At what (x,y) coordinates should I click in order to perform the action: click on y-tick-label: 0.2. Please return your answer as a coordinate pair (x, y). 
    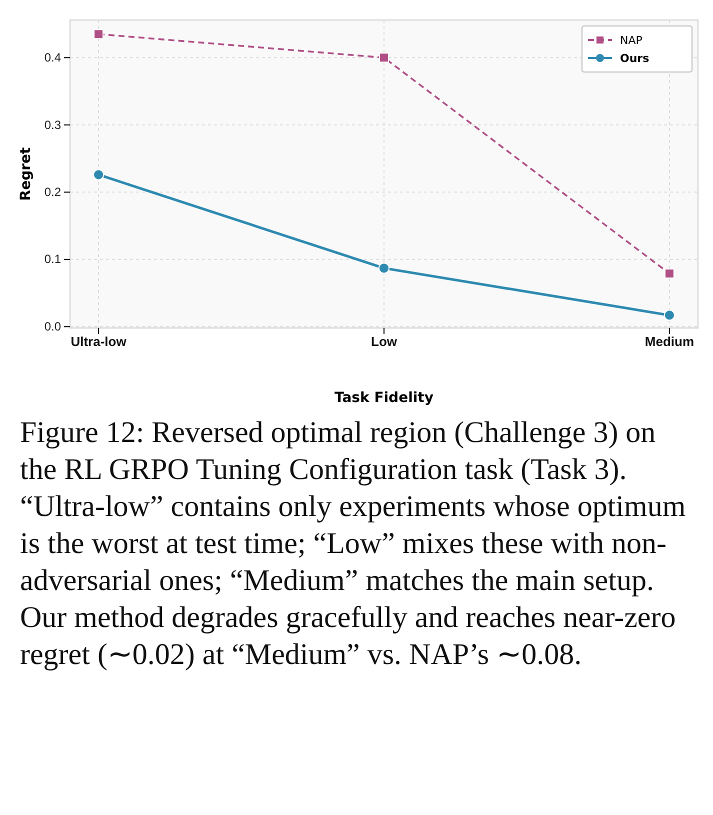
    Looking at the image, I should click on (53, 191).